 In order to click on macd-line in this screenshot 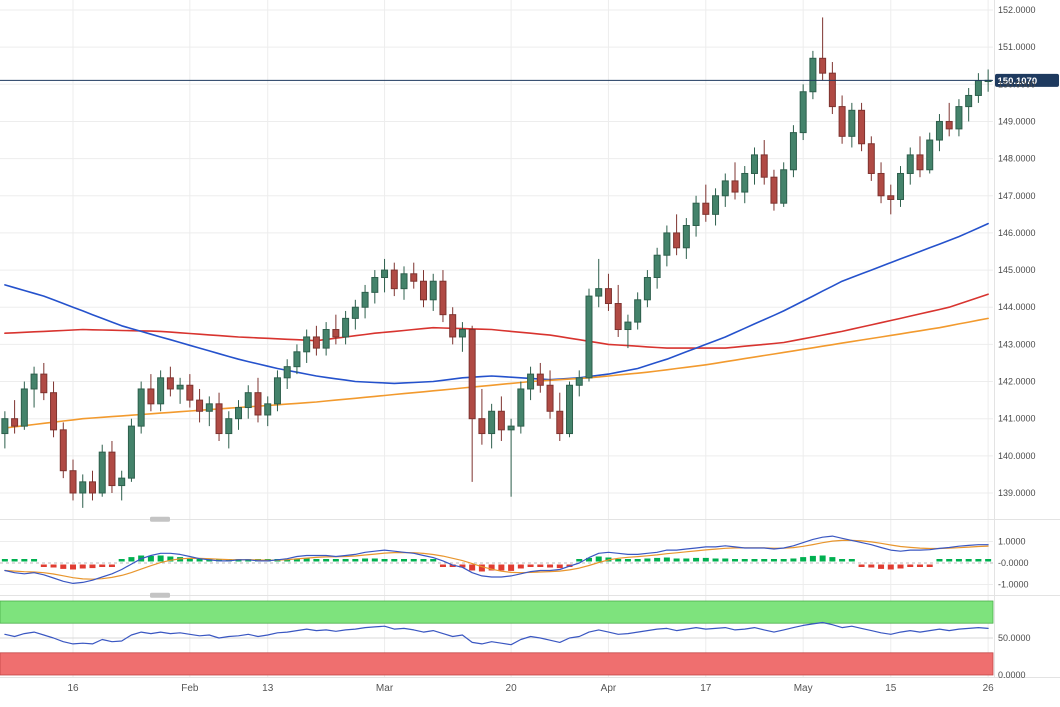, I will do `click(496, 560)`.